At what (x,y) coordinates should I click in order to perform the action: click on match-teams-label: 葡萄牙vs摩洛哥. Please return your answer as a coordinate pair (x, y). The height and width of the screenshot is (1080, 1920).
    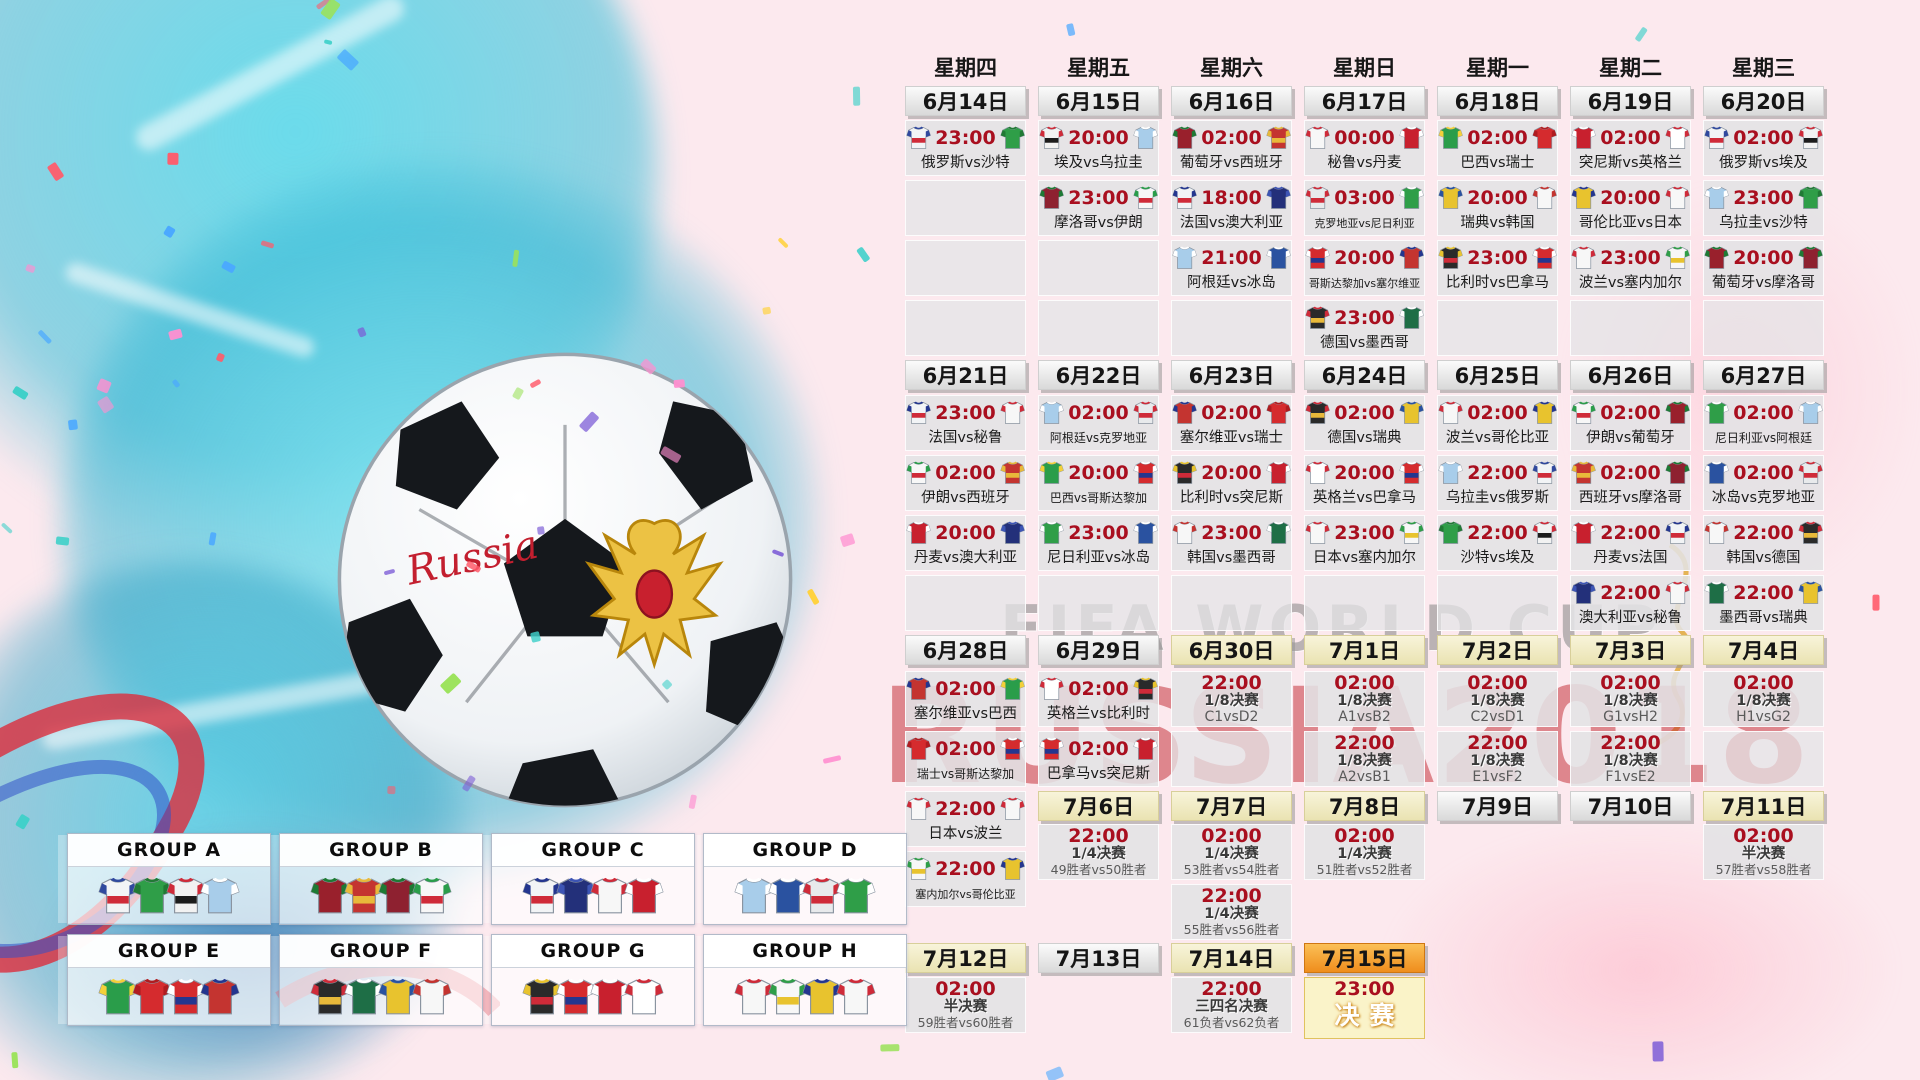
    Looking at the image, I should click on (1763, 283).